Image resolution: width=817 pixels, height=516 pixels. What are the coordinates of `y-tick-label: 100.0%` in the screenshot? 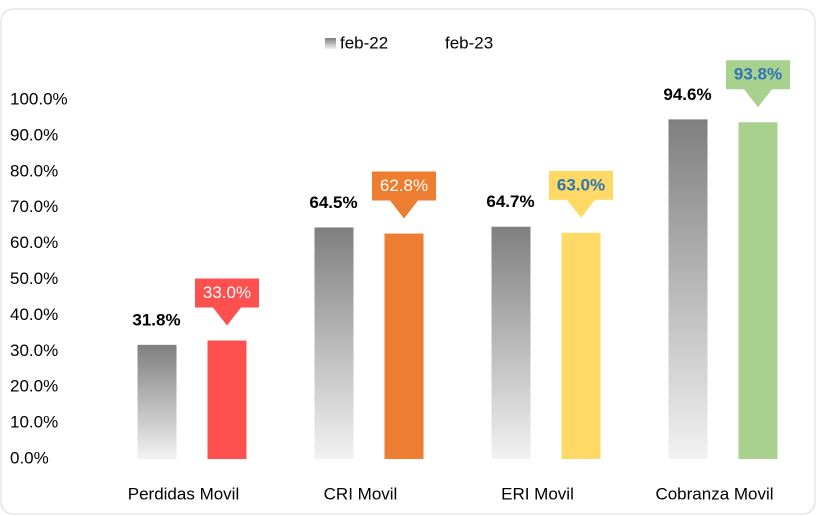 It's located at (39, 98).